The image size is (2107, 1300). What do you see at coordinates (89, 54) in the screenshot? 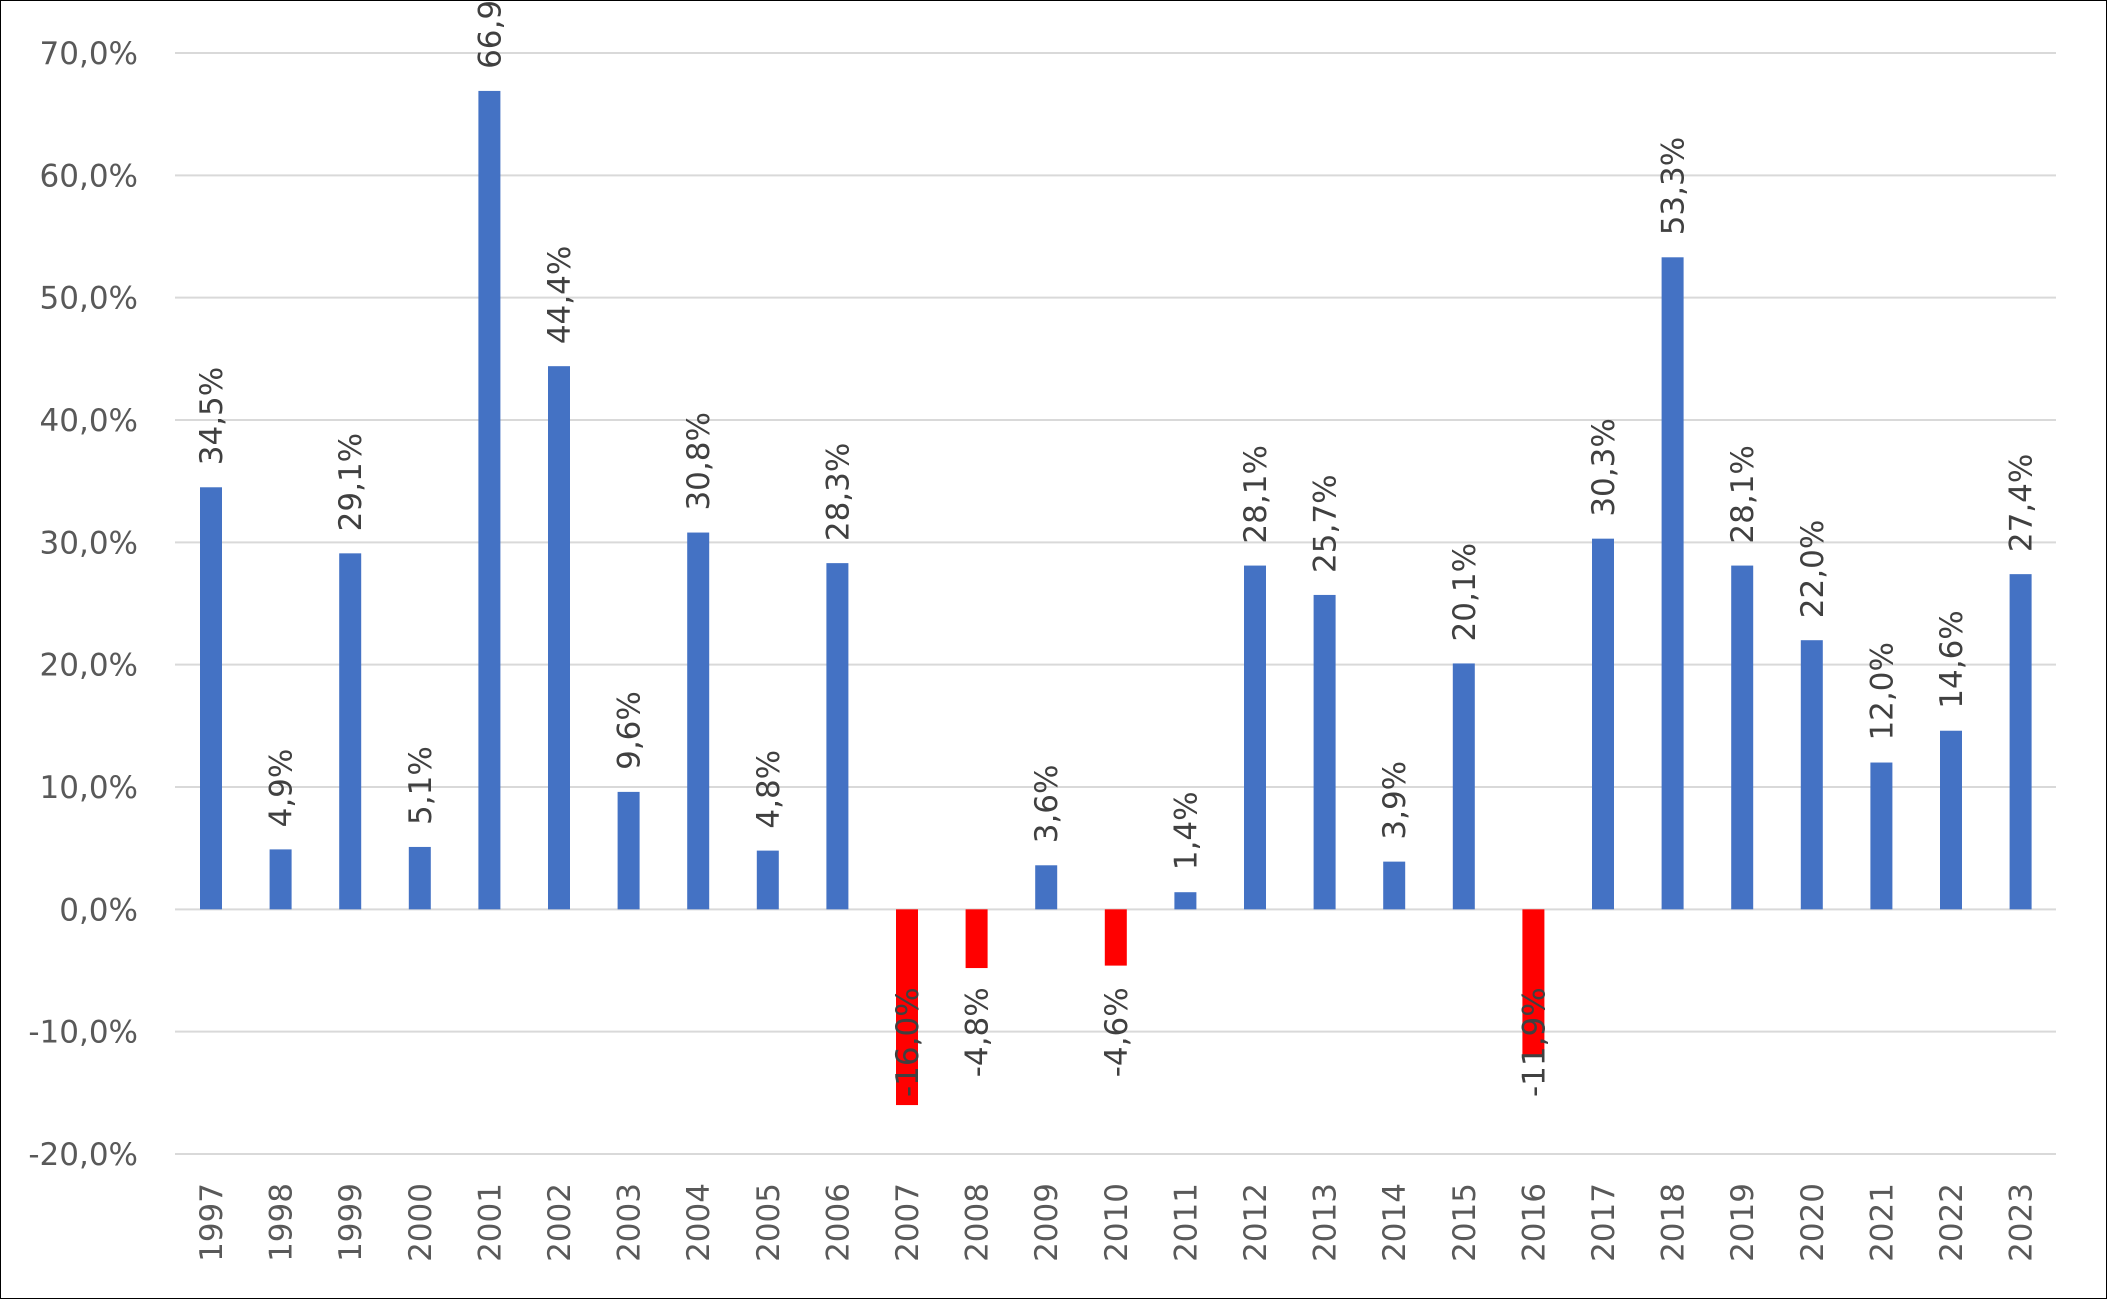
I see `y-tick-label: 70,0%` at bounding box center [89, 54].